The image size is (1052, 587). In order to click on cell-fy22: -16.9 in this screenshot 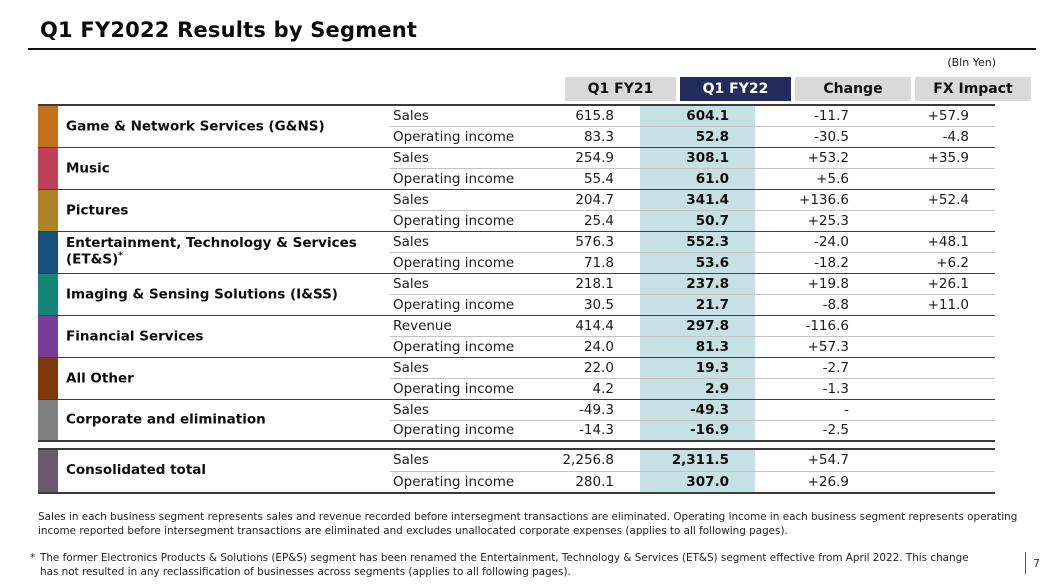, I will do `click(697, 430)`.